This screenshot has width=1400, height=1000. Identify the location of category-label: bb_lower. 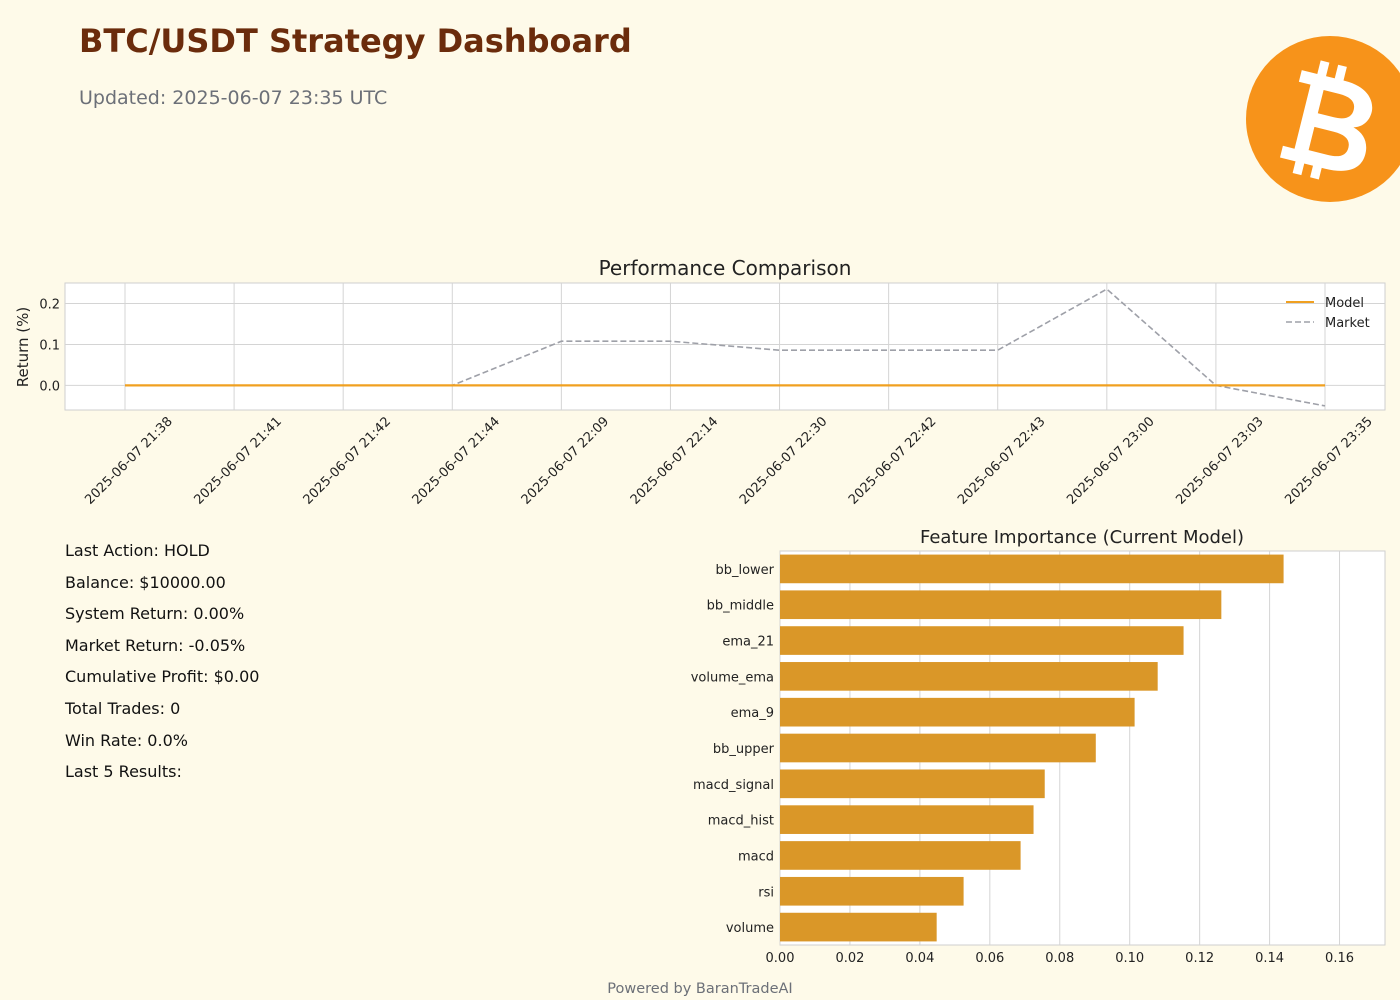
(744, 570).